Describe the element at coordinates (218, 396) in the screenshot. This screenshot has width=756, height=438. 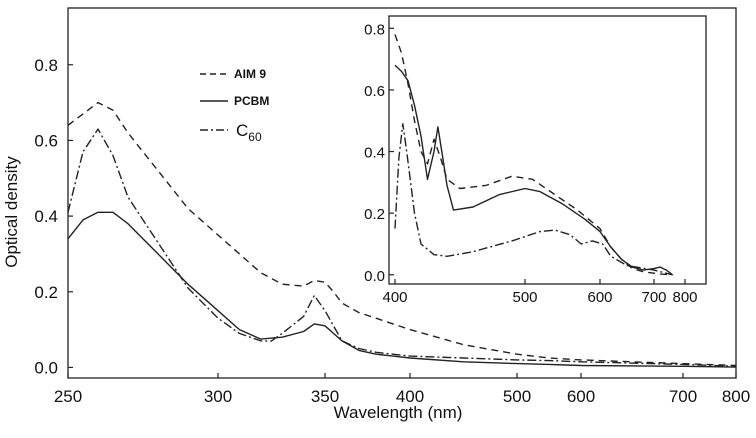
I see `main-x-tick-label-300: 300` at that location.